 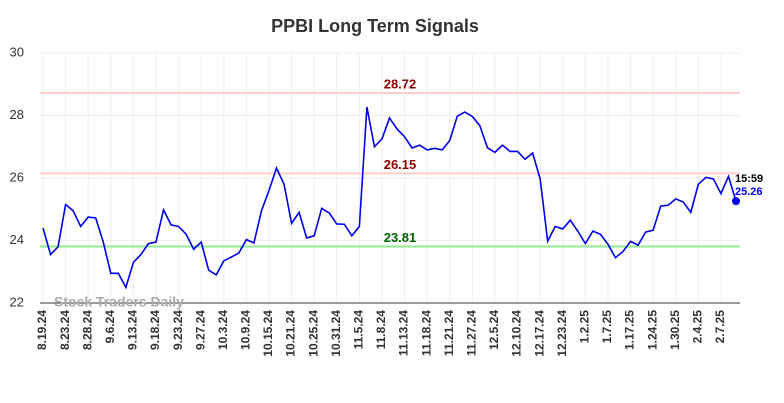 I want to click on x-tick-label: 10.9.24, so click(x=246, y=330).